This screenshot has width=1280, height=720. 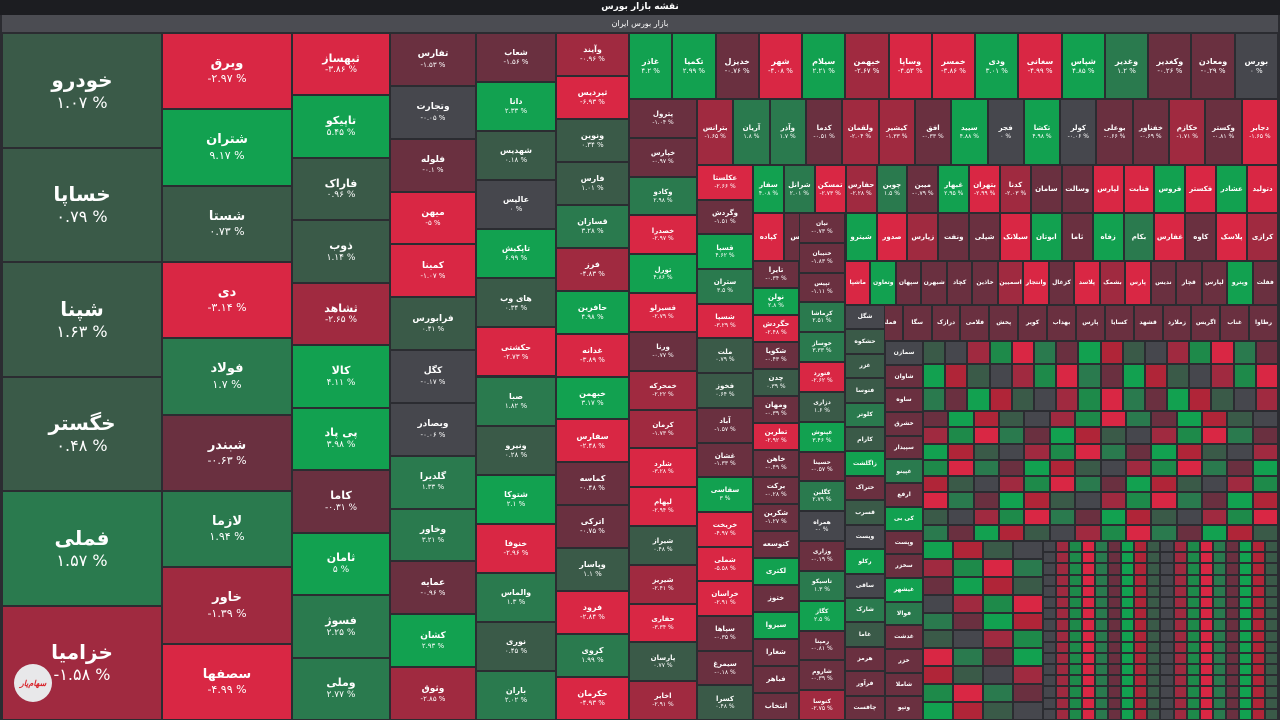 What do you see at coordinates (725, 286) in the screenshot?
I see `stock-tile: ستران ۳.۵ %` at bounding box center [725, 286].